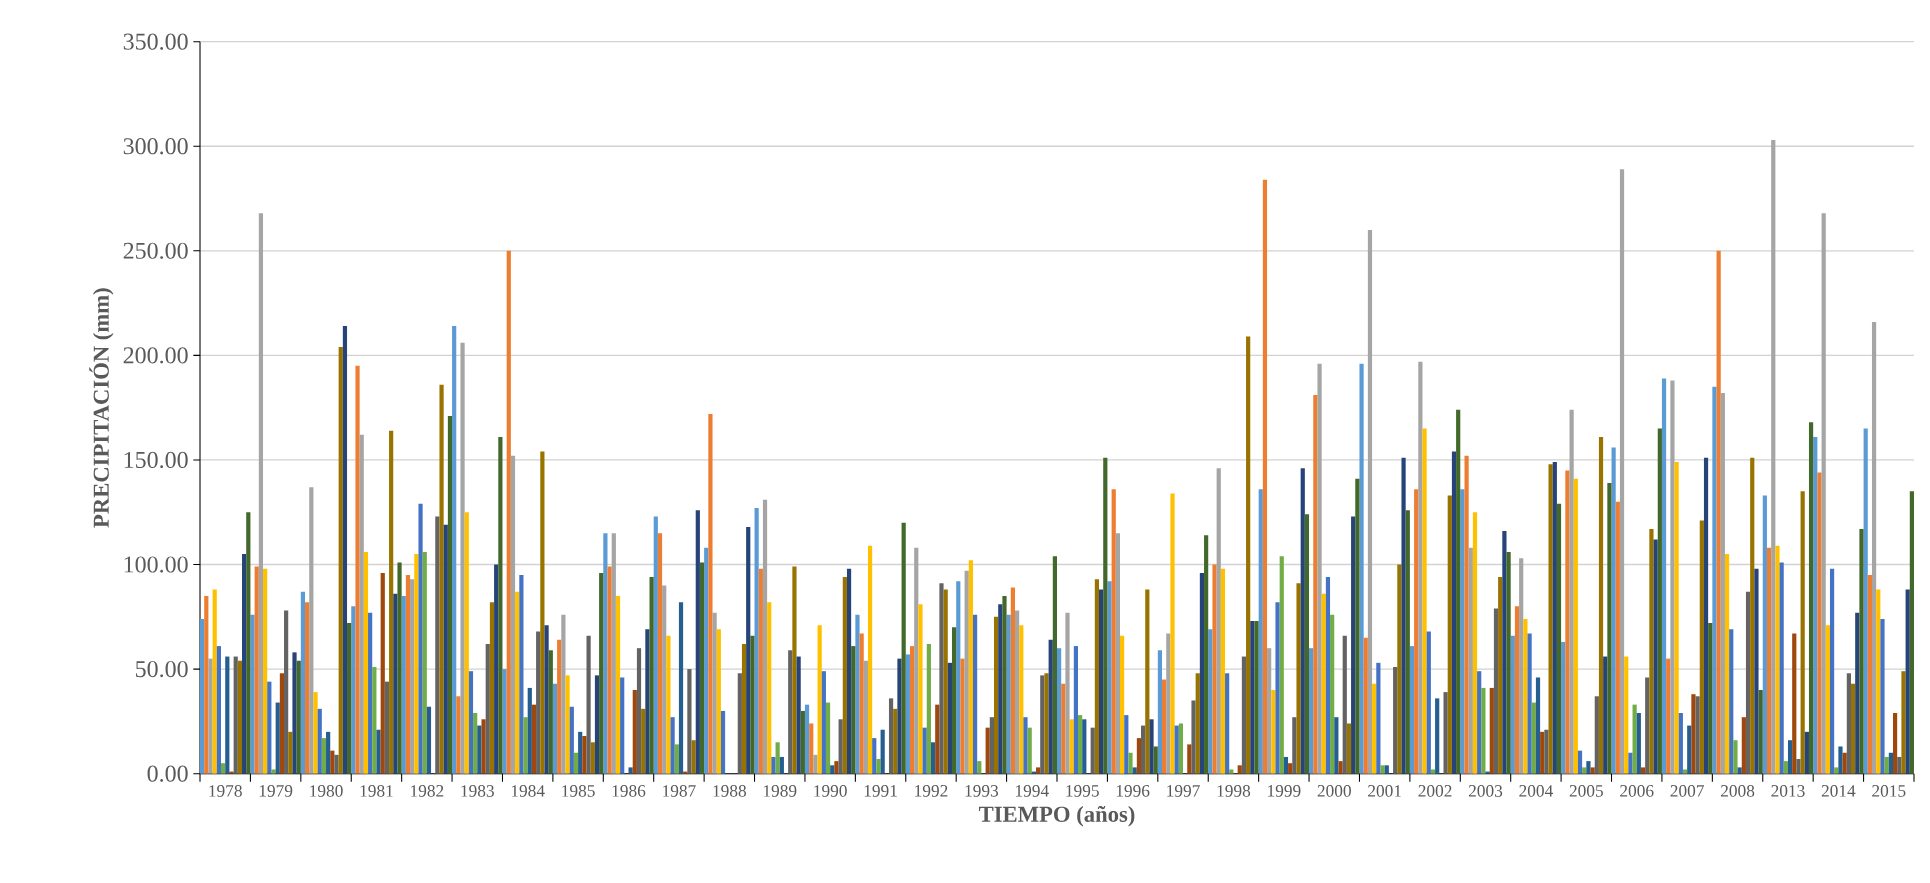 This screenshot has height=883, width=1930. I want to click on y-tick-label: 50.00, so click(162, 669).